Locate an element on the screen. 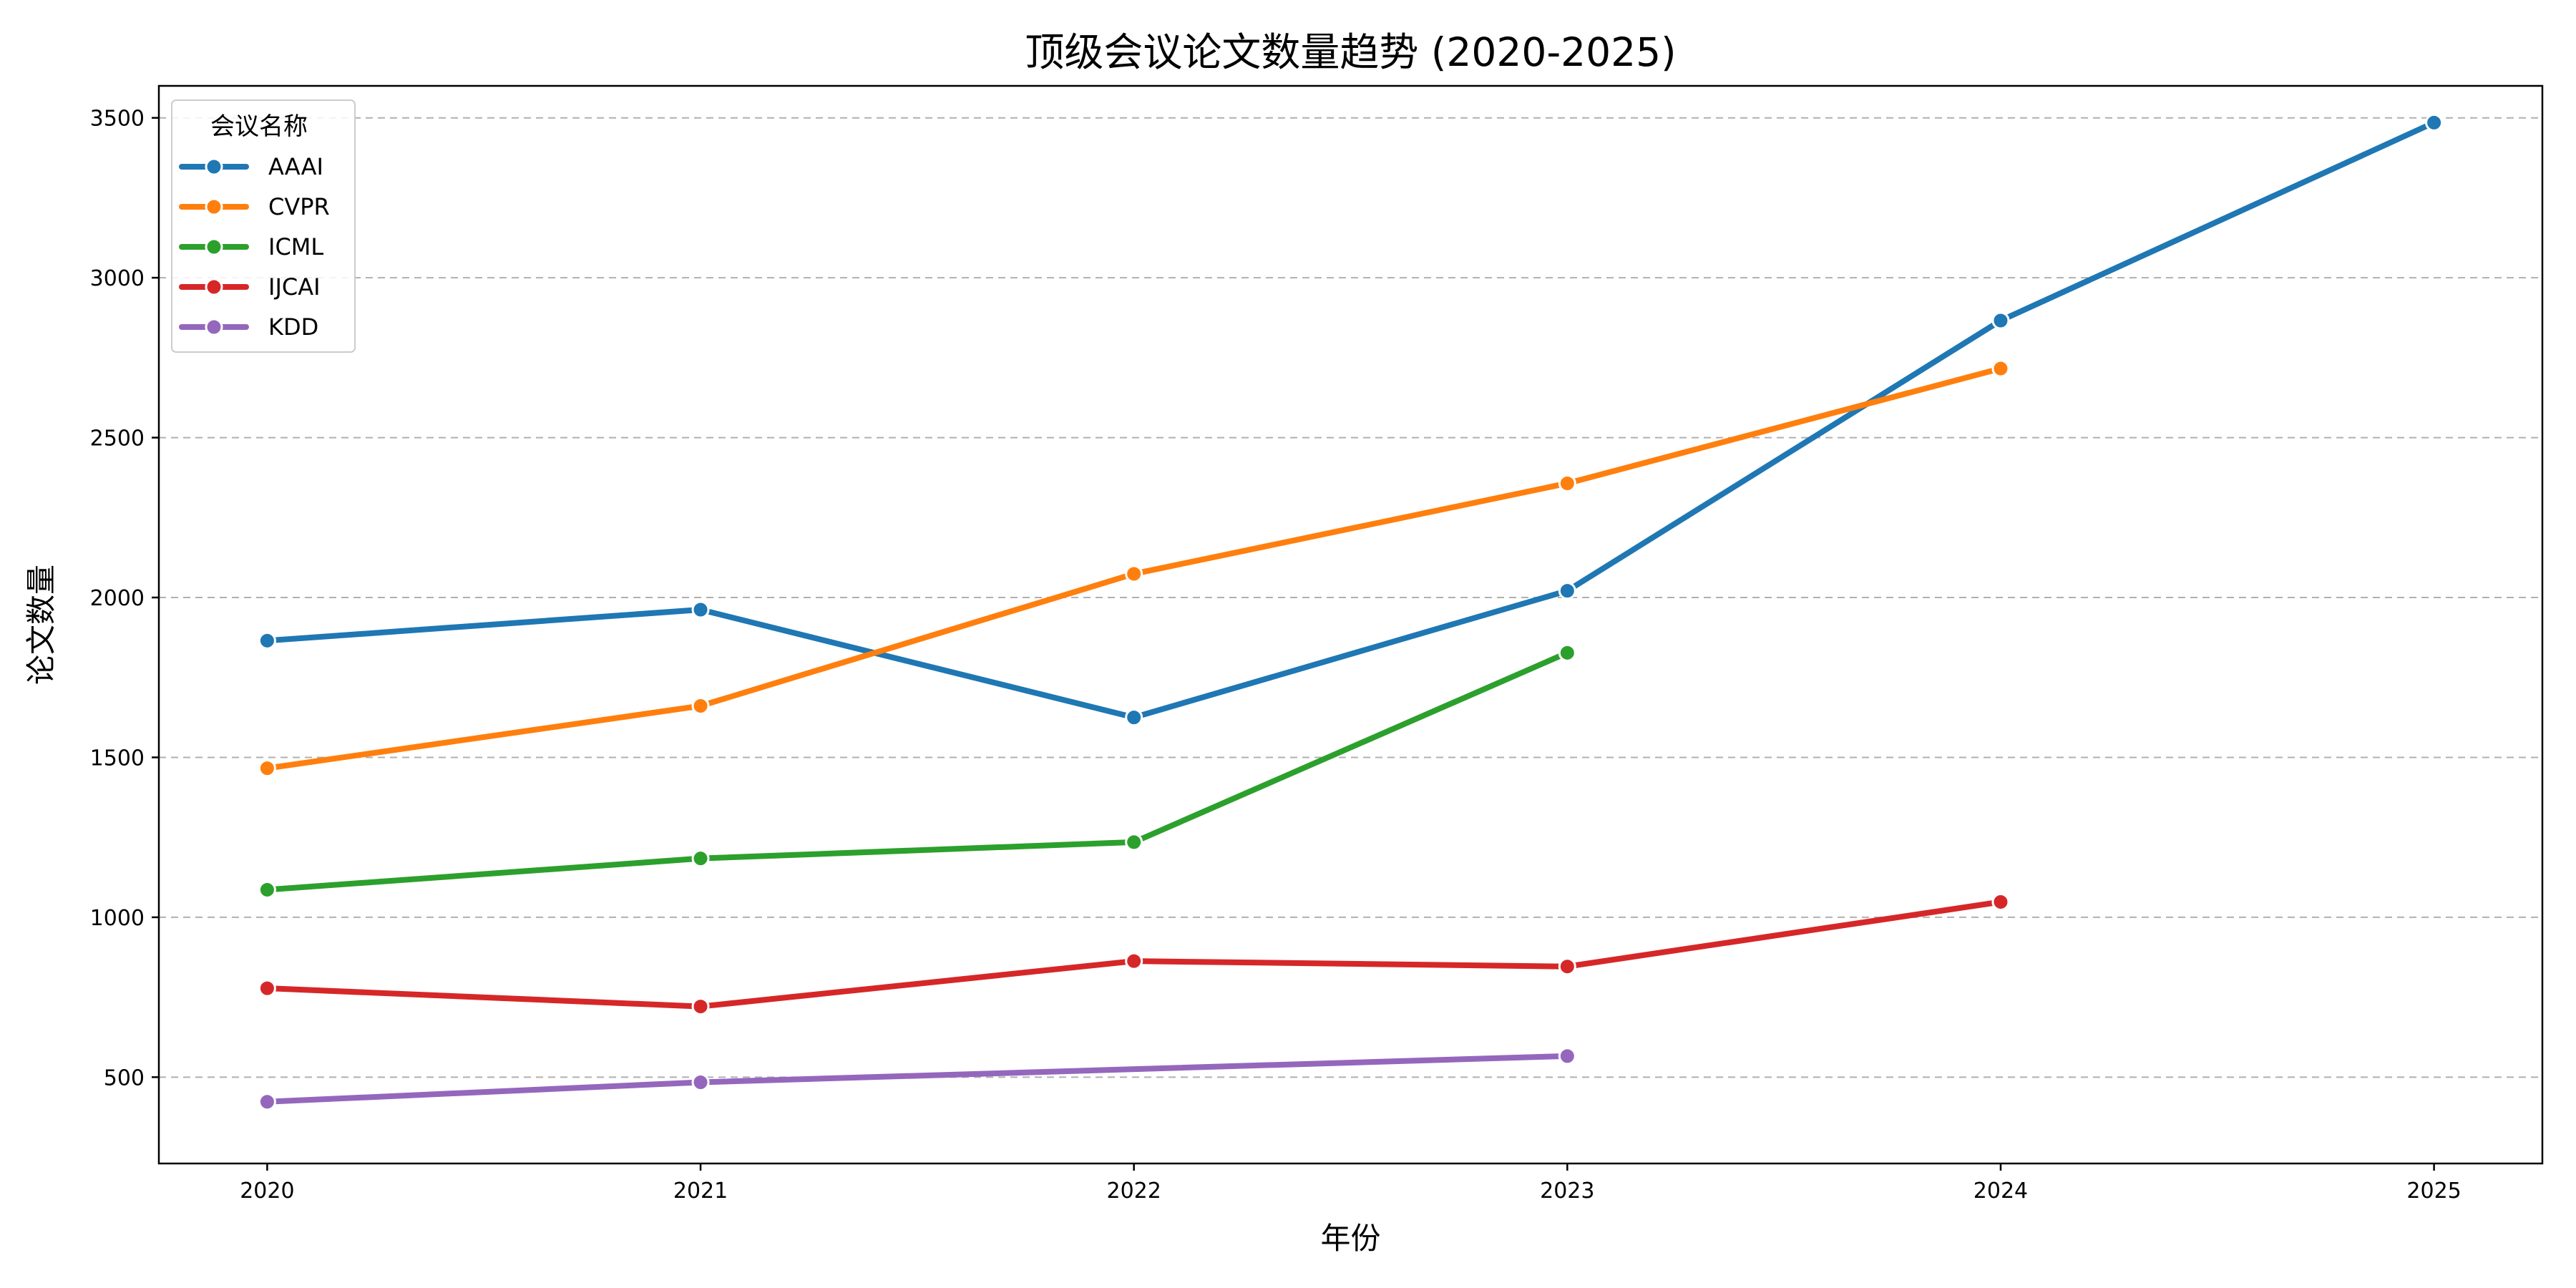 The height and width of the screenshot is (1288, 2576). data-point-cvpr-2021 is located at coordinates (700, 706).